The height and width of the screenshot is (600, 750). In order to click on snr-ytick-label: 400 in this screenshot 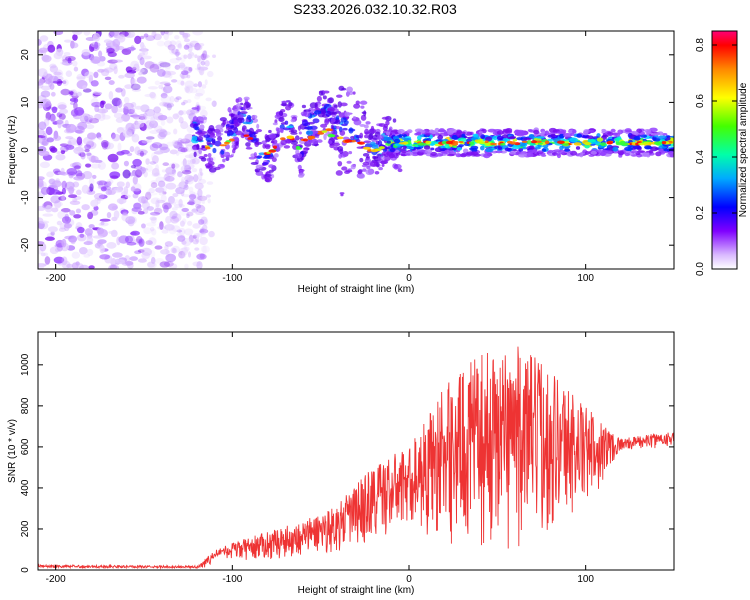, I will do `click(25, 487)`.